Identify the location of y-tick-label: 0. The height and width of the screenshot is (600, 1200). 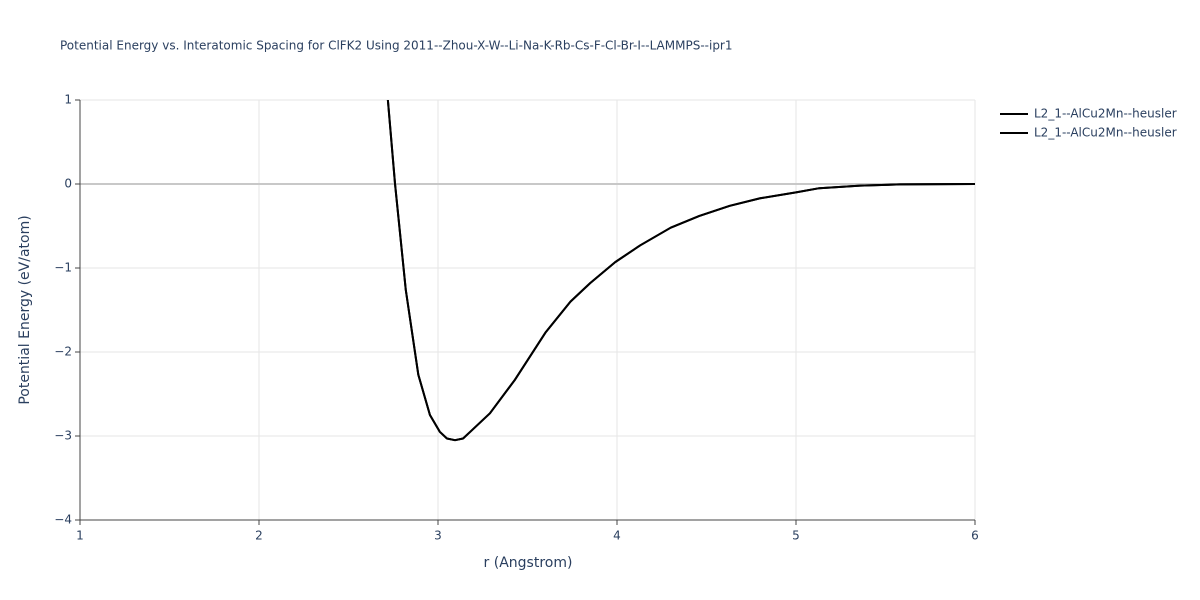
(68, 184).